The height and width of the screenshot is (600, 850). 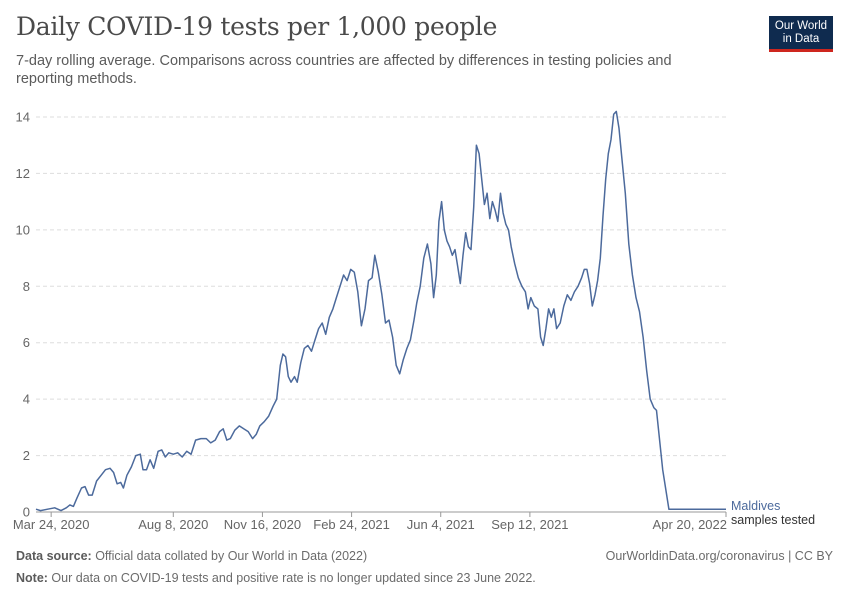 What do you see at coordinates (801, 39) in the screenshot?
I see `logo-line-2: in Data` at bounding box center [801, 39].